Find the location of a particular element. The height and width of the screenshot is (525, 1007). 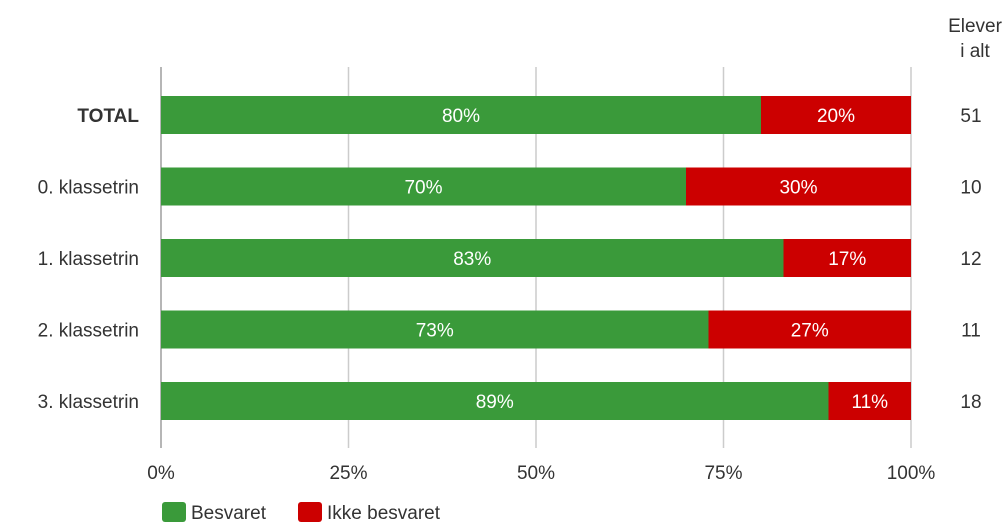

category-label: 3. klassetrin is located at coordinates (88, 402).